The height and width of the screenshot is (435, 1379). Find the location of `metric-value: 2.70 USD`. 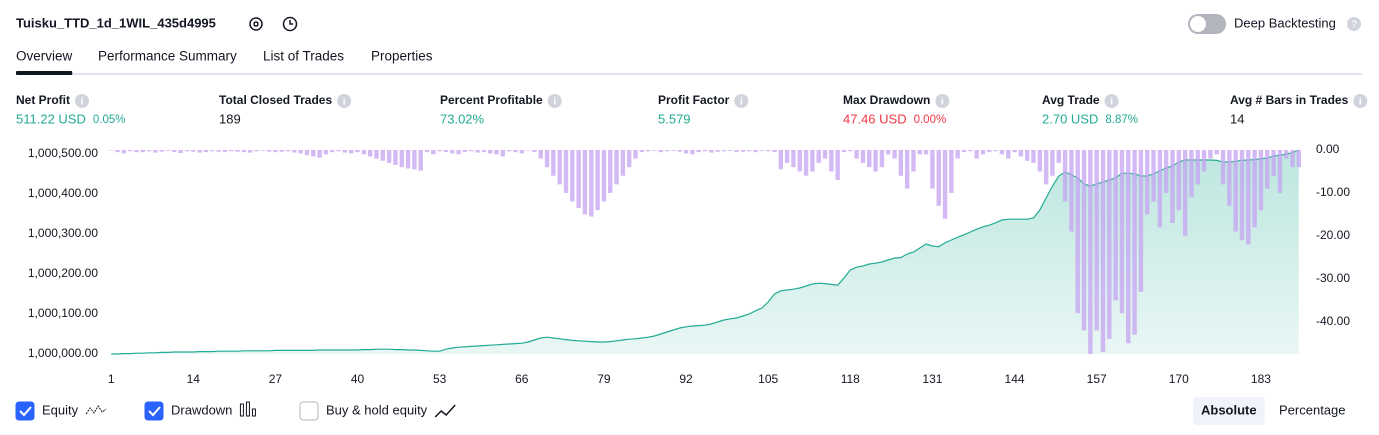

metric-value: 2.70 USD is located at coordinates (1070, 118).